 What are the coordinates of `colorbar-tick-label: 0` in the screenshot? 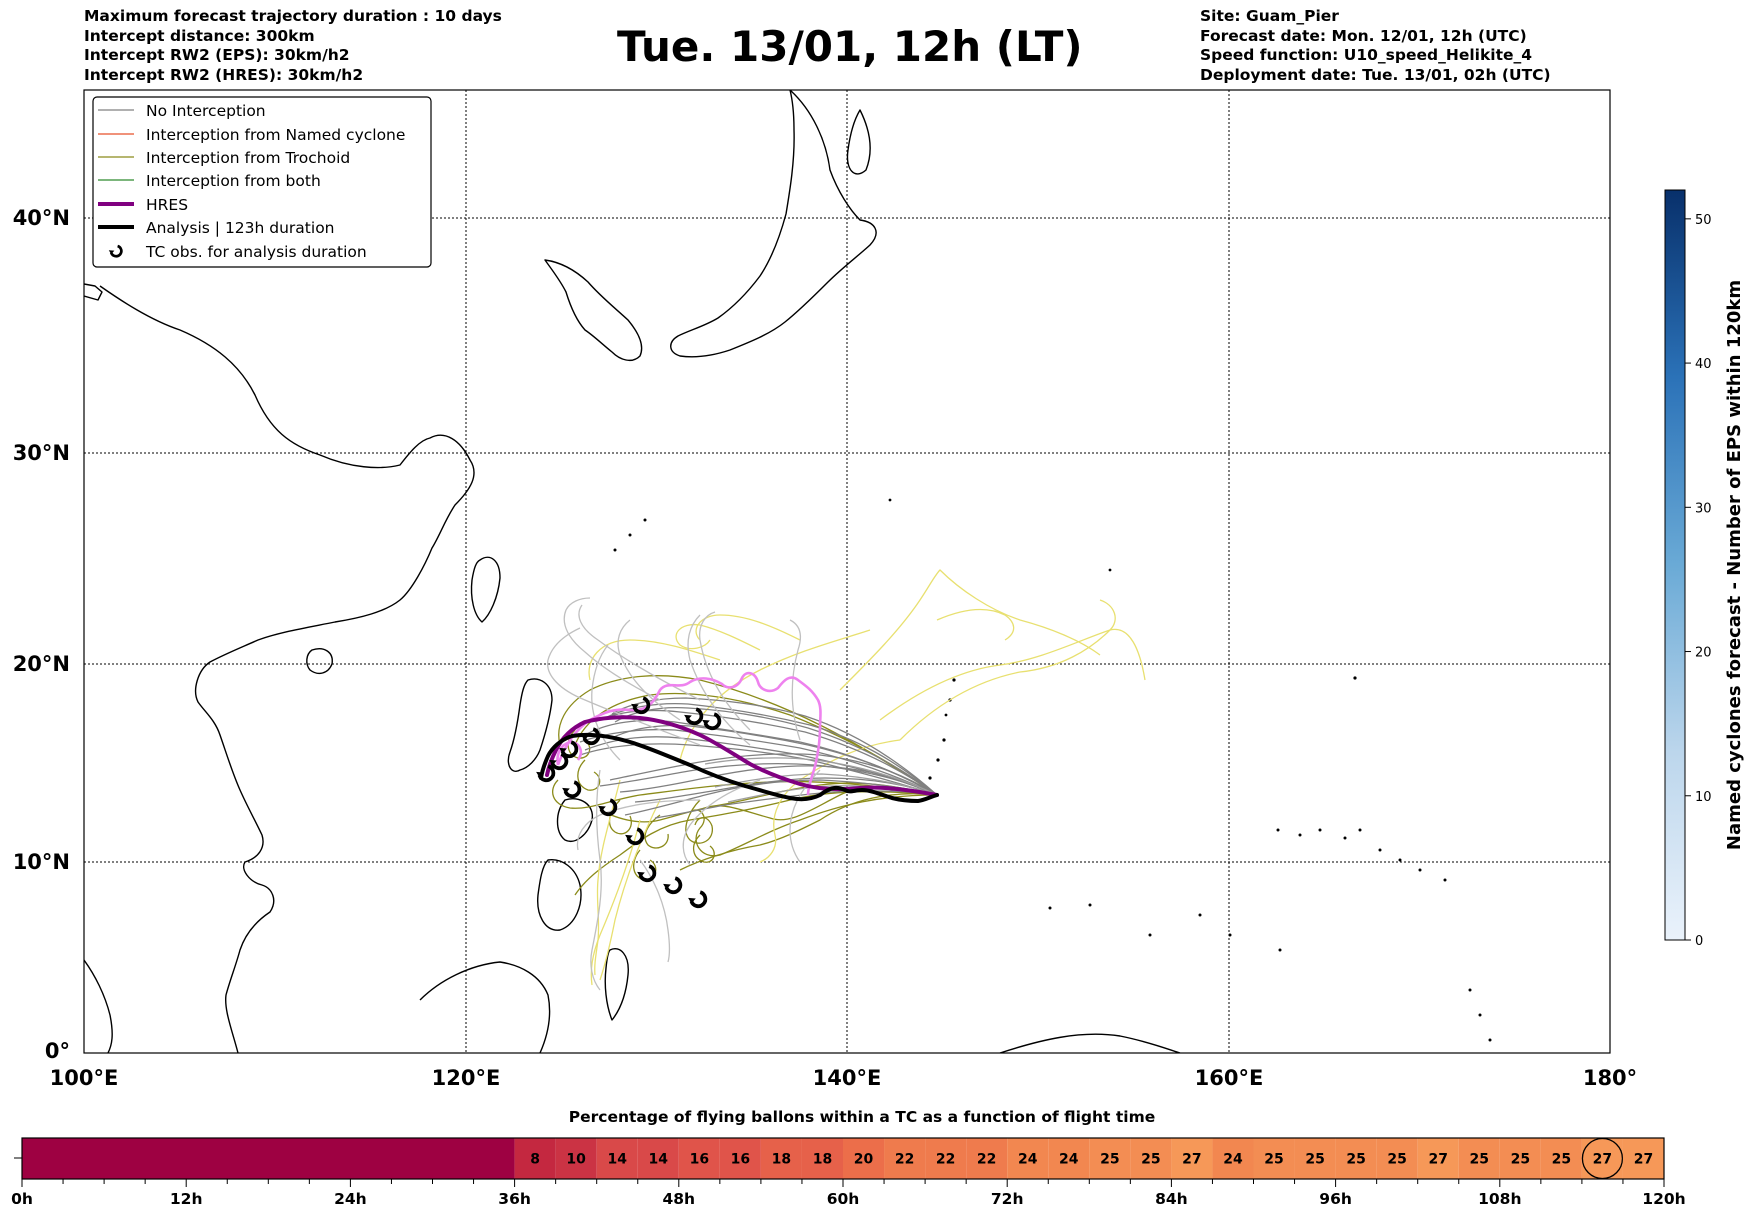 It's located at (1699, 941).